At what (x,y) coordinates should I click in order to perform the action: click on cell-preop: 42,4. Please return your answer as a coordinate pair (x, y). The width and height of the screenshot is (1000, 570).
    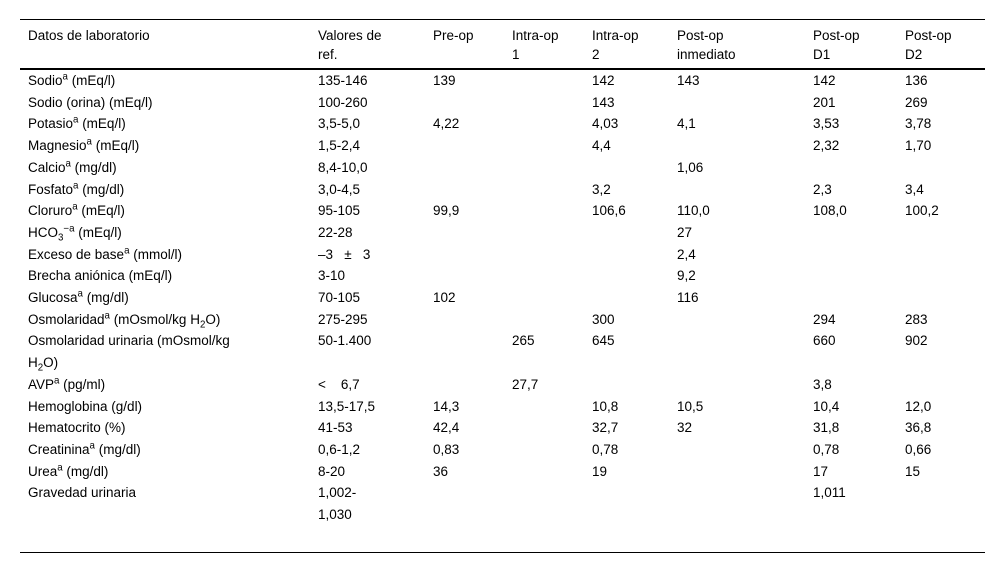
    Looking at the image, I should click on (446, 428).